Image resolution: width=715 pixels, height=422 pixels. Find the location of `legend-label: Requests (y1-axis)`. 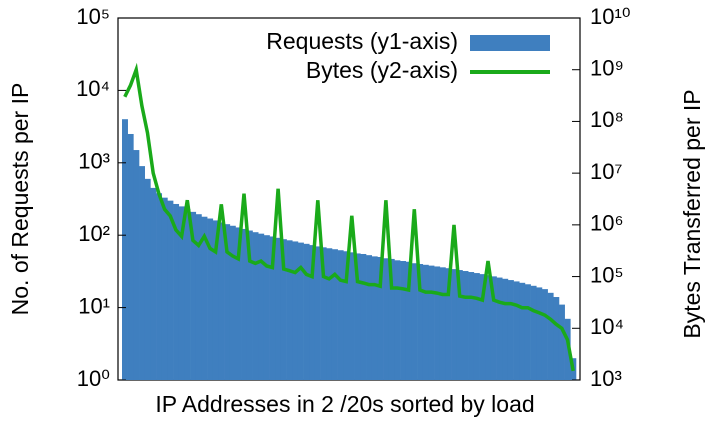

legend-label: Requests (y1-axis) is located at coordinates (362, 41).